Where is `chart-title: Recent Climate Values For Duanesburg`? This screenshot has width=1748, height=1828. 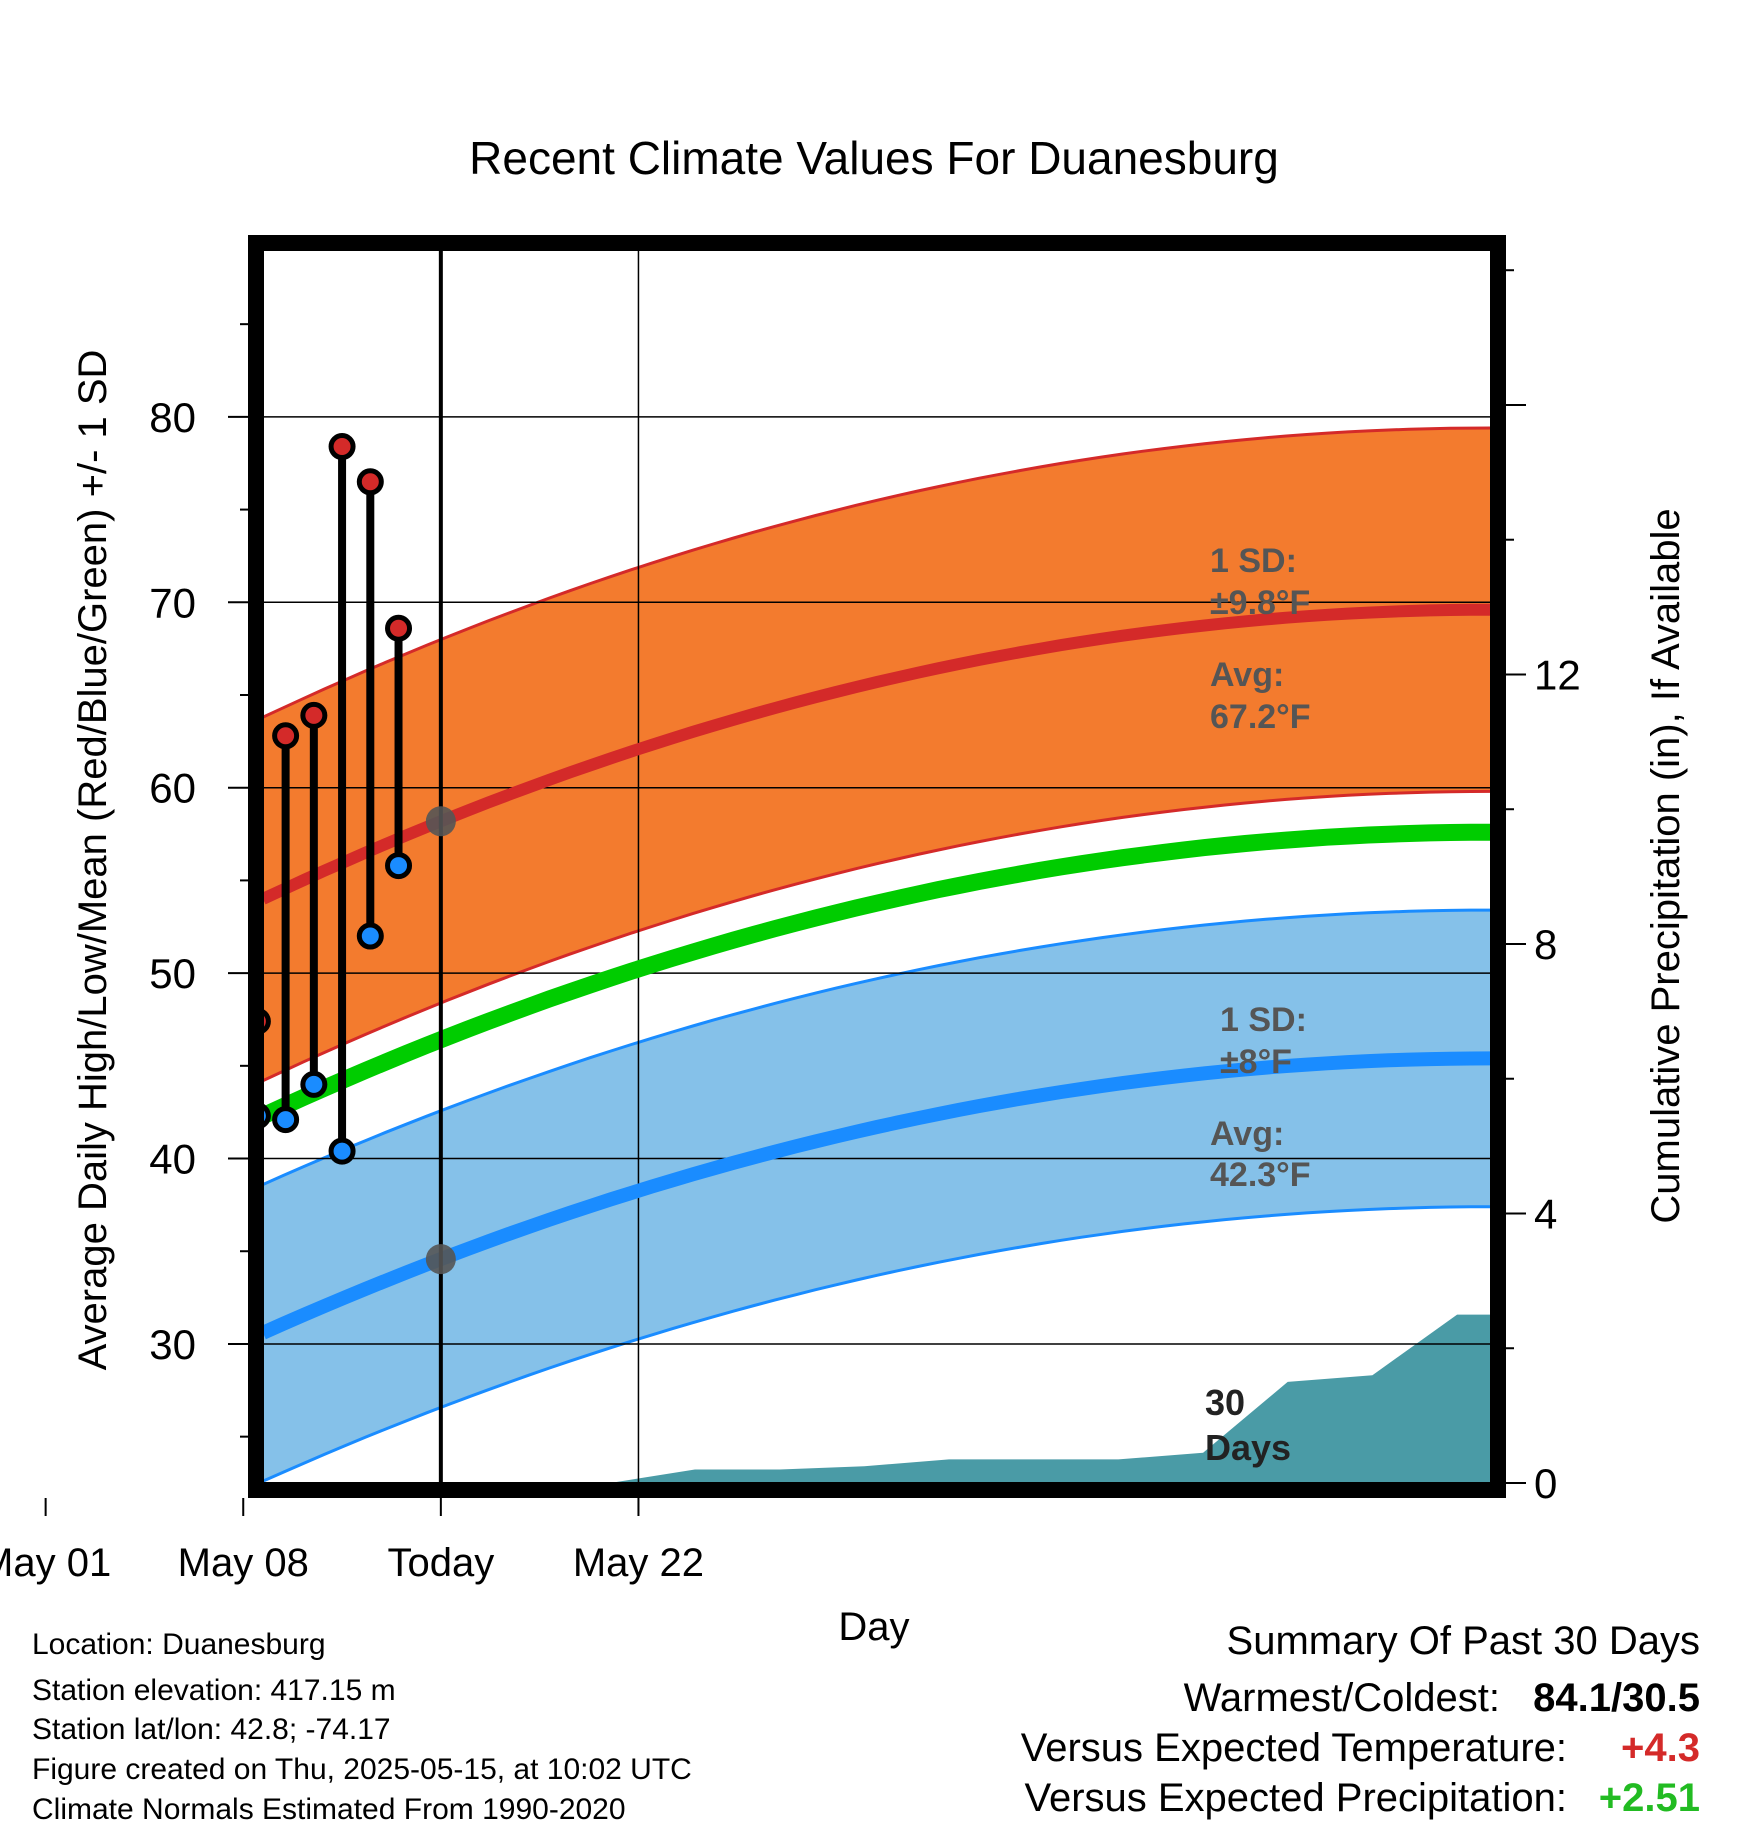 chart-title: Recent Climate Values For Duanesburg is located at coordinates (874, 158).